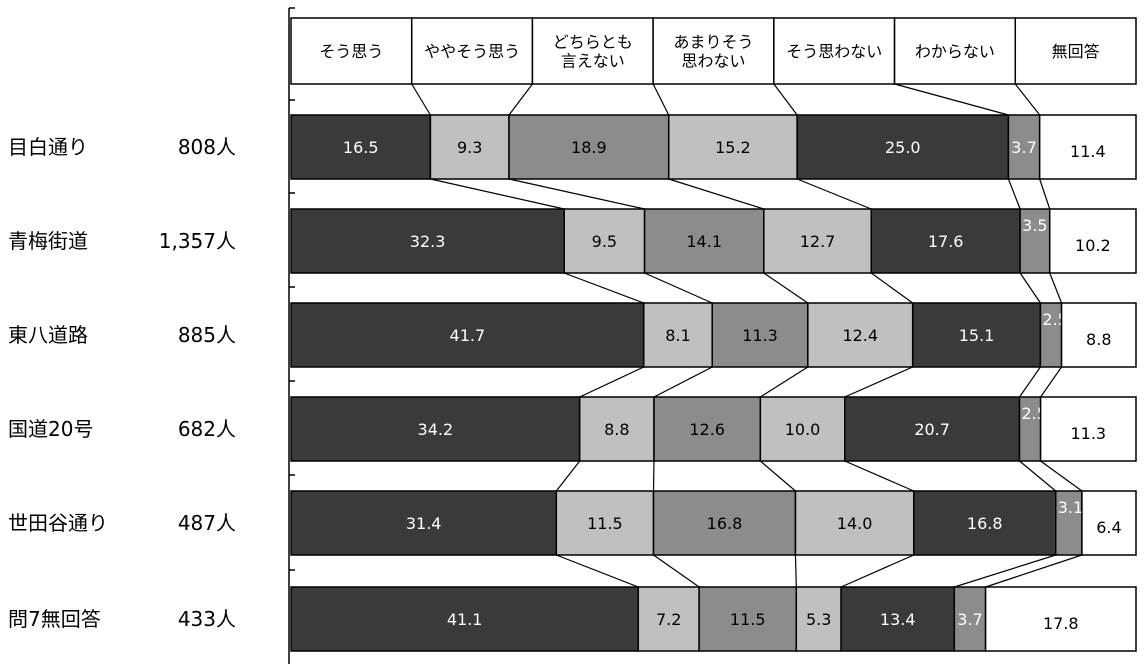  I want to click on data-label: 20.7, so click(932, 429).